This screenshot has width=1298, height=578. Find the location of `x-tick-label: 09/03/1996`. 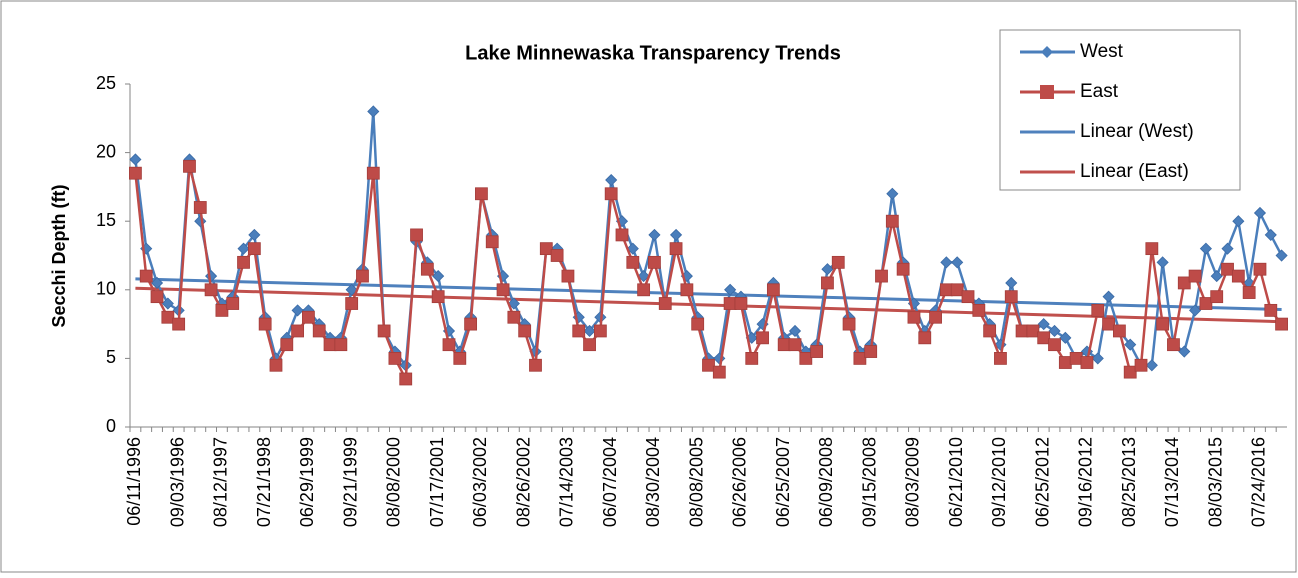

x-tick-label: 09/03/1996 is located at coordinates (177, 482).